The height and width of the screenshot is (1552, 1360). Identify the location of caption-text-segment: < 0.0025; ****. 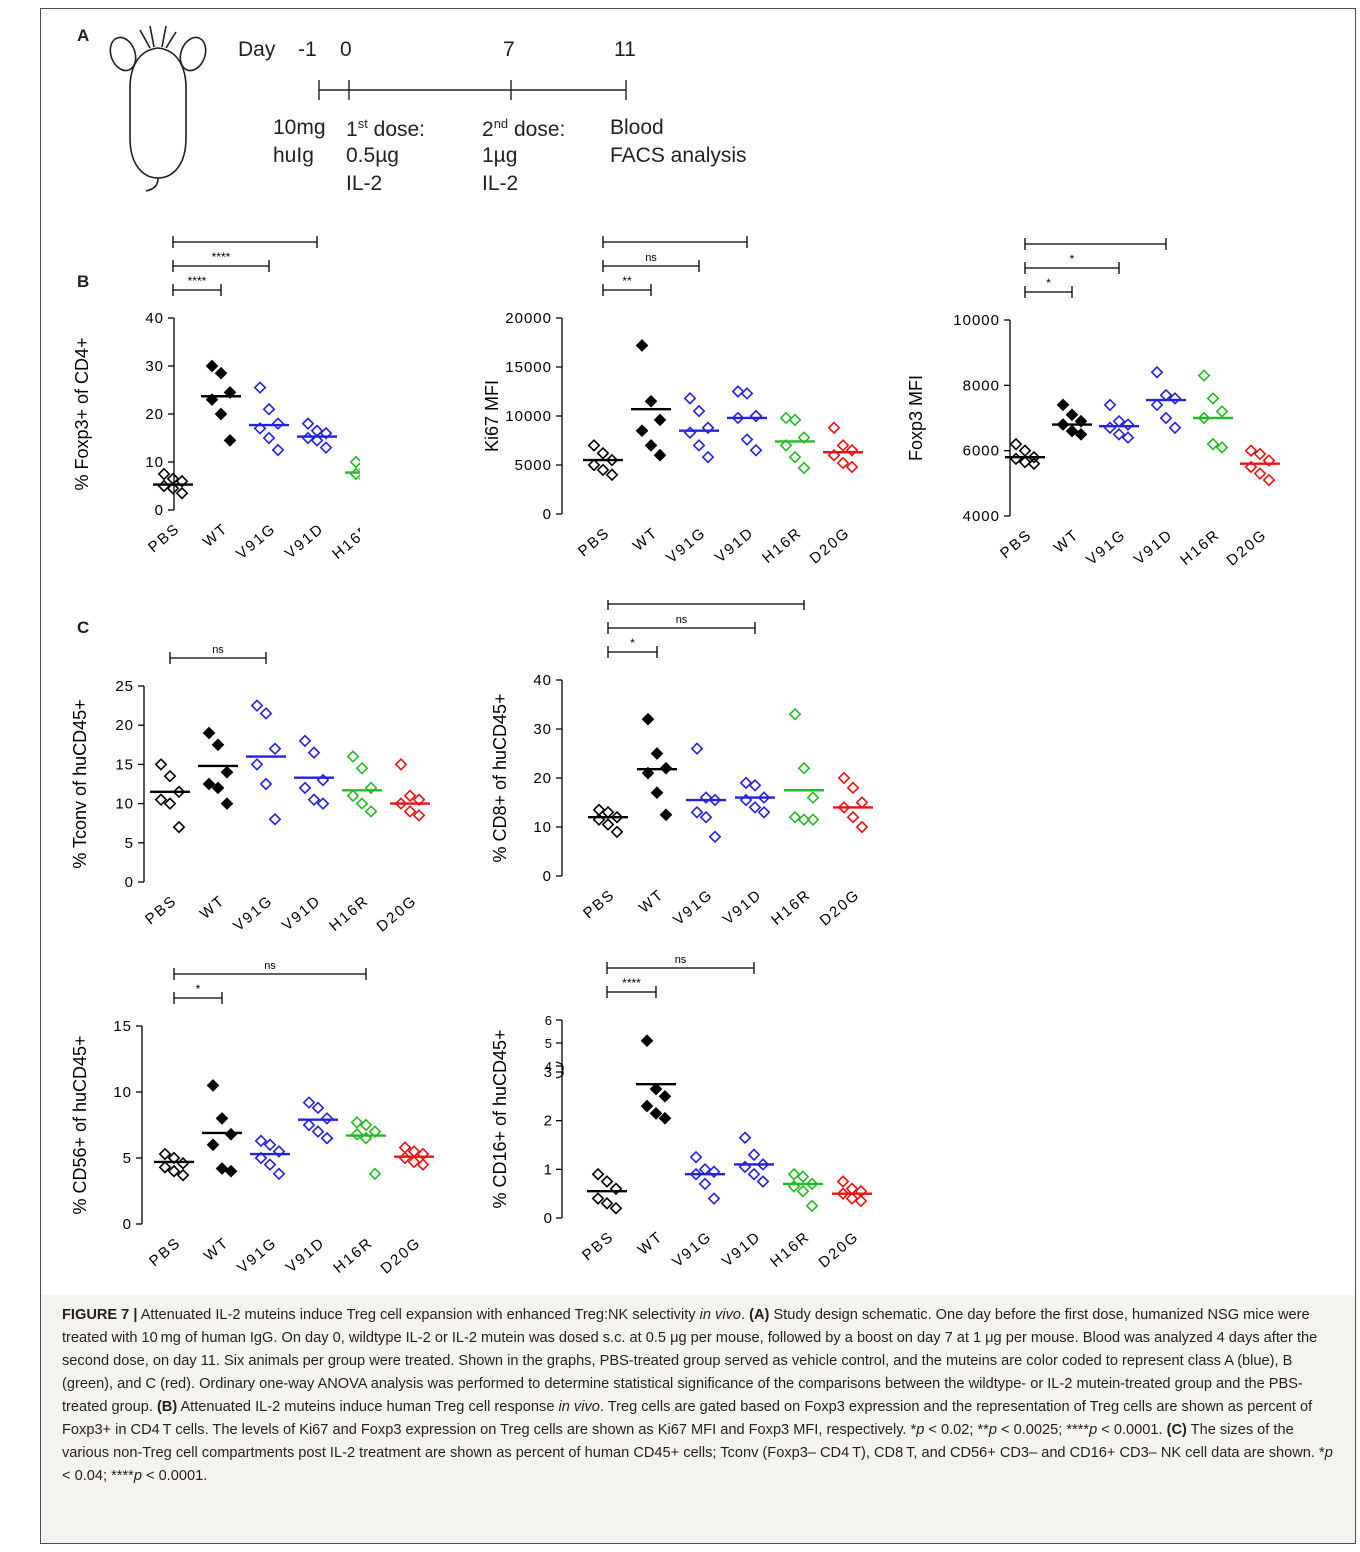
(1043, 1430).